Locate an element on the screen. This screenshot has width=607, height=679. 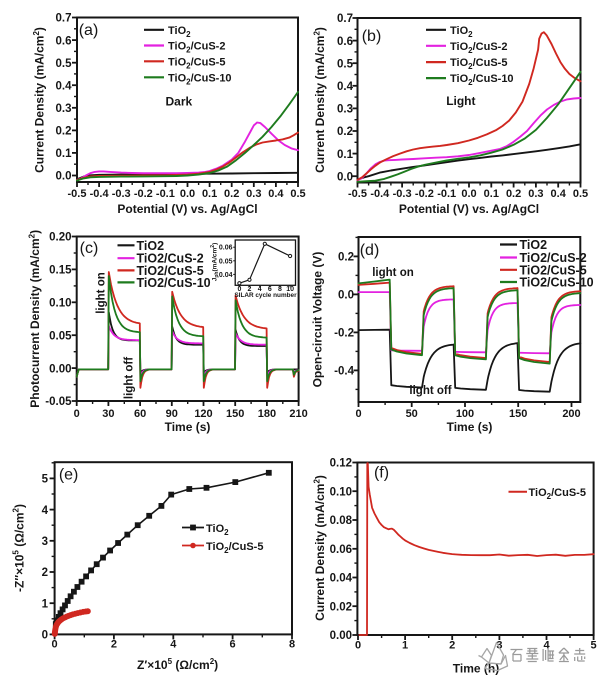
svg-text: (d) is located at coordinates (370, 250).